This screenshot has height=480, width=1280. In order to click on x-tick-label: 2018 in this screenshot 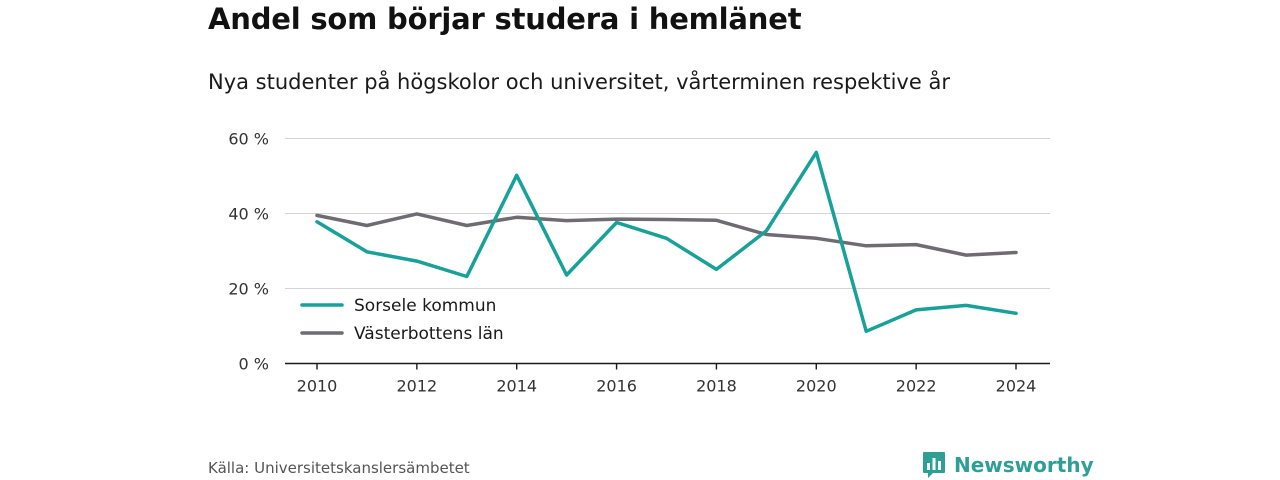, I will do `click(716, 386)`.